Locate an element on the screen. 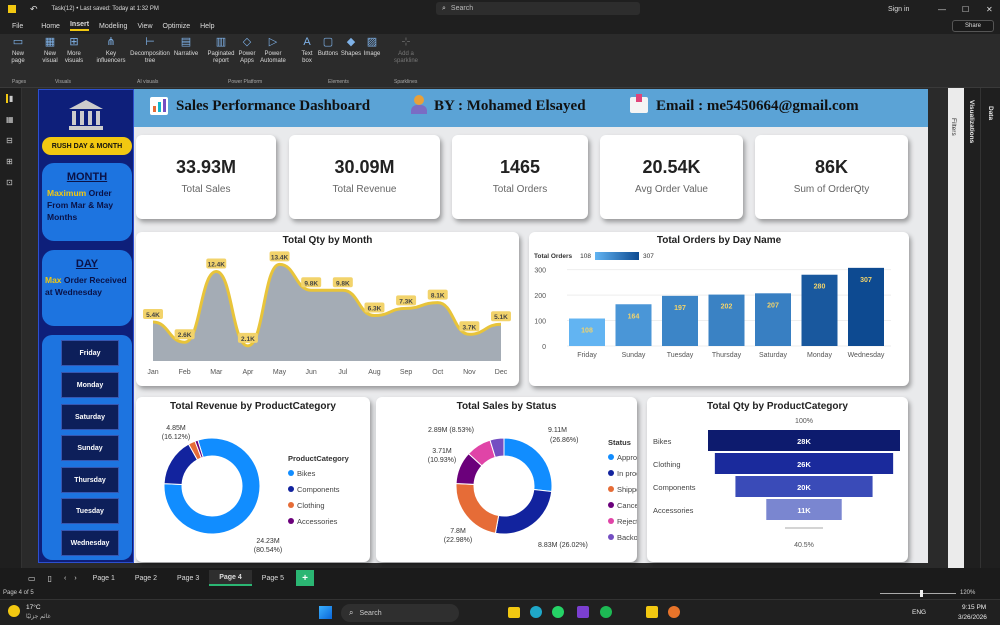 Image resolution: width=1000 pixels, height=625 pixels. tab-page-3: Page 3 is located at coordinates (188, 578).